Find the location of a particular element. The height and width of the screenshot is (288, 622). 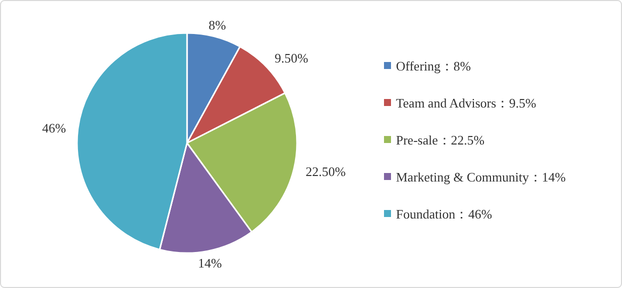

legend-label: Pre-sale：22.5% is located at coordinates (440, 140).